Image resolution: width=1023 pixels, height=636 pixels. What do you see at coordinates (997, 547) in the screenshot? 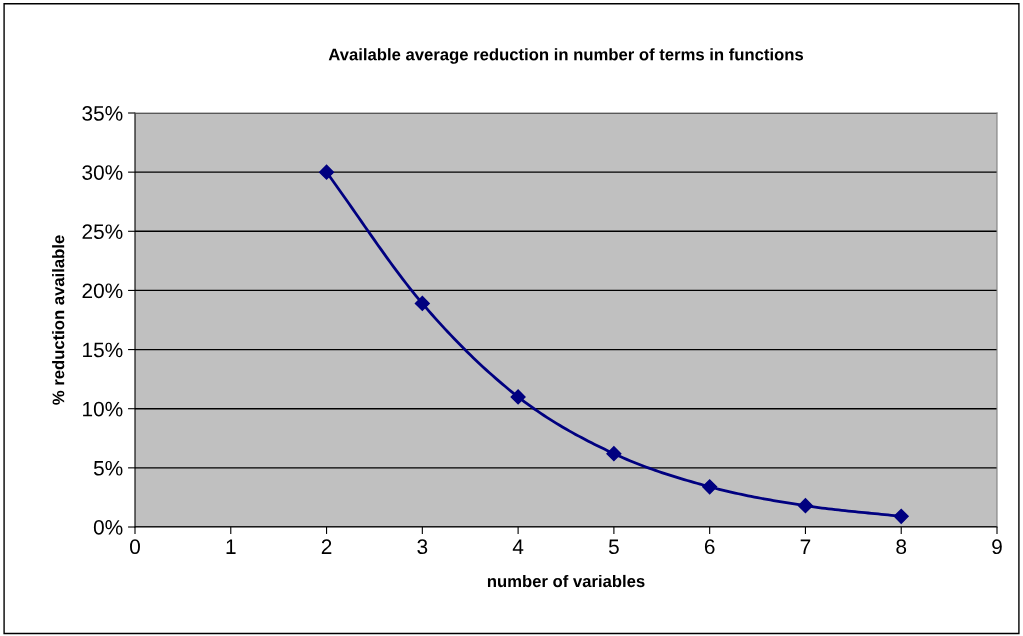
I see `x-tick-label: 9` at bounding box center [997, 547].